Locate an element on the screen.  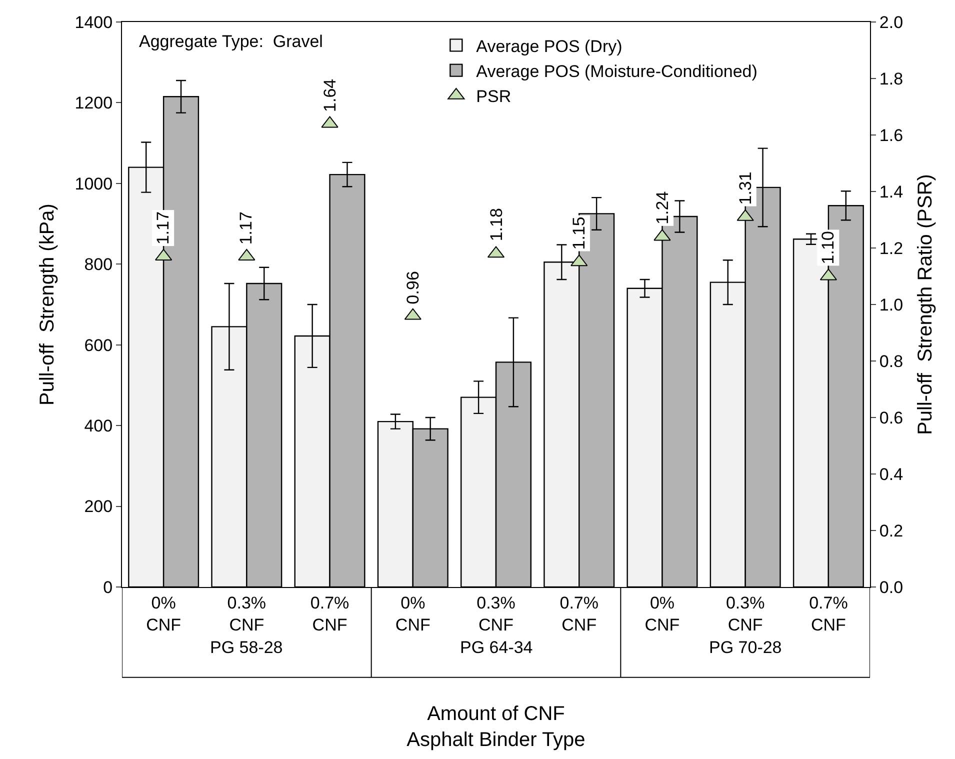
data-label: 0.96 is located at coordinates (413, 287).